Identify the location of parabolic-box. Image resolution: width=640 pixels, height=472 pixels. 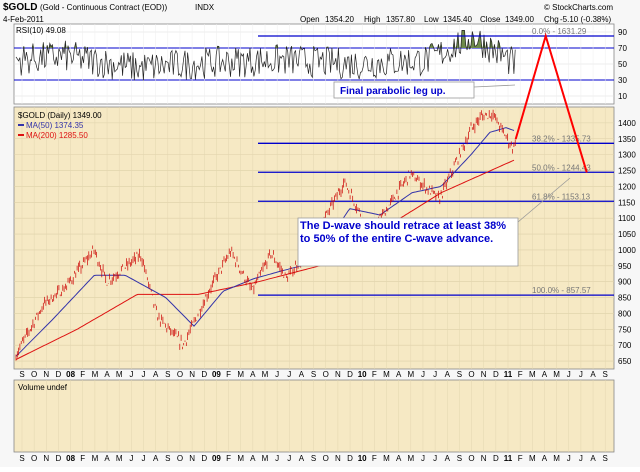
(404, 90).